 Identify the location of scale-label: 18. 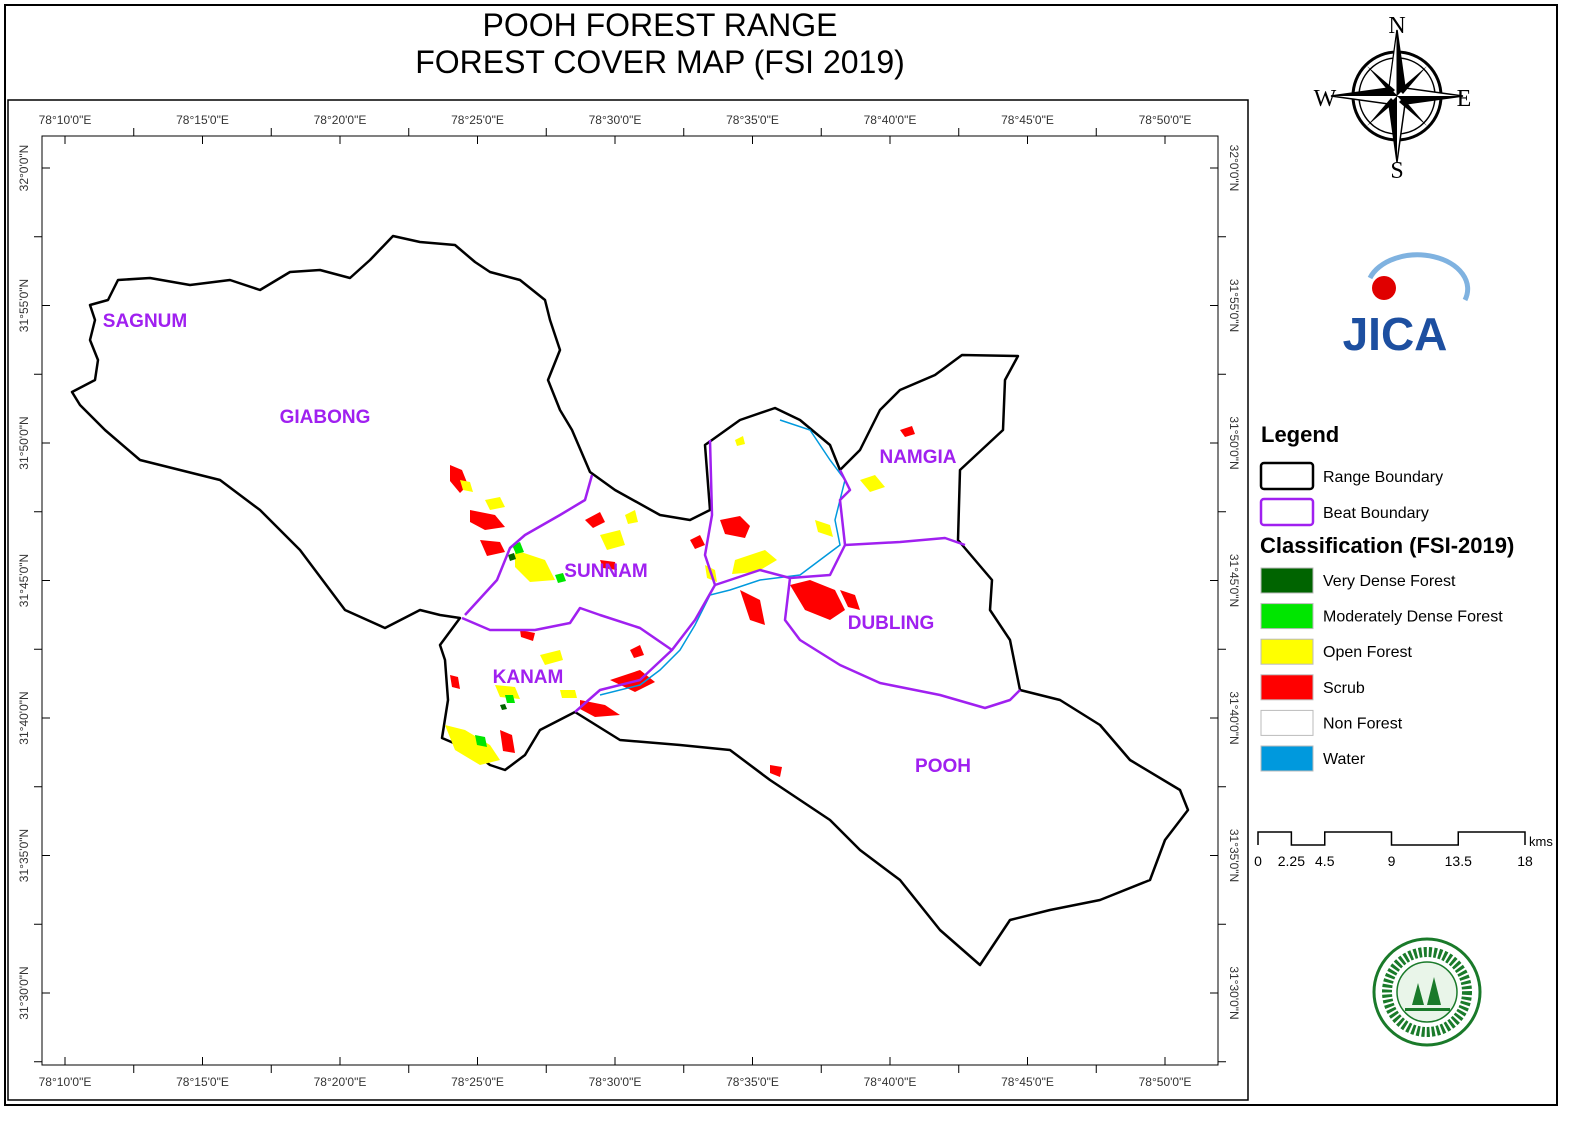
(1525, 861).